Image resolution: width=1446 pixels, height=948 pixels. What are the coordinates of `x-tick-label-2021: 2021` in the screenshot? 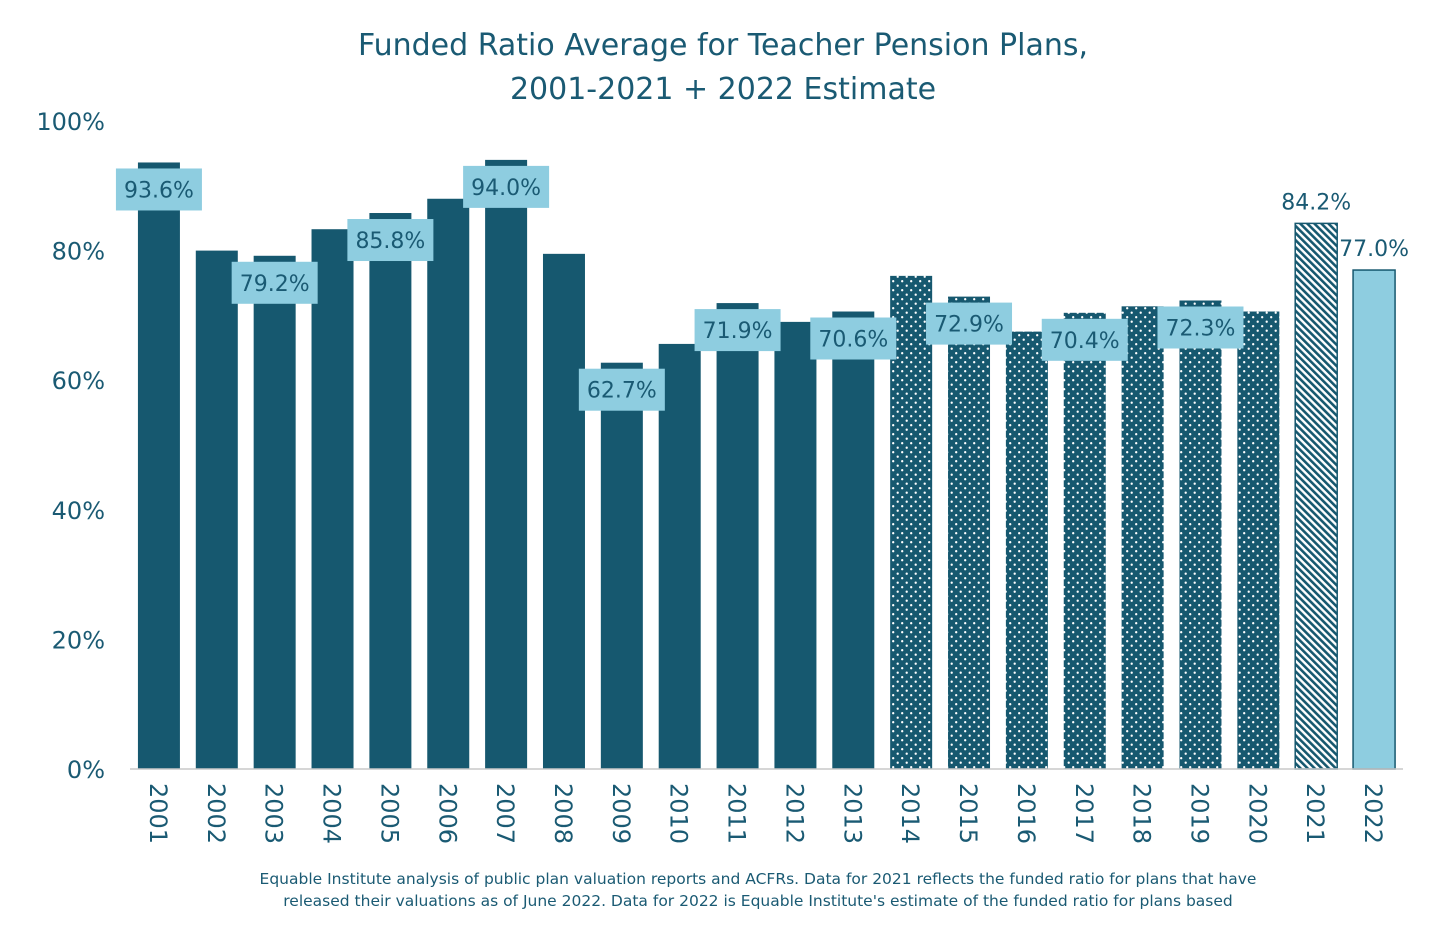 It's located at (1315, 813).